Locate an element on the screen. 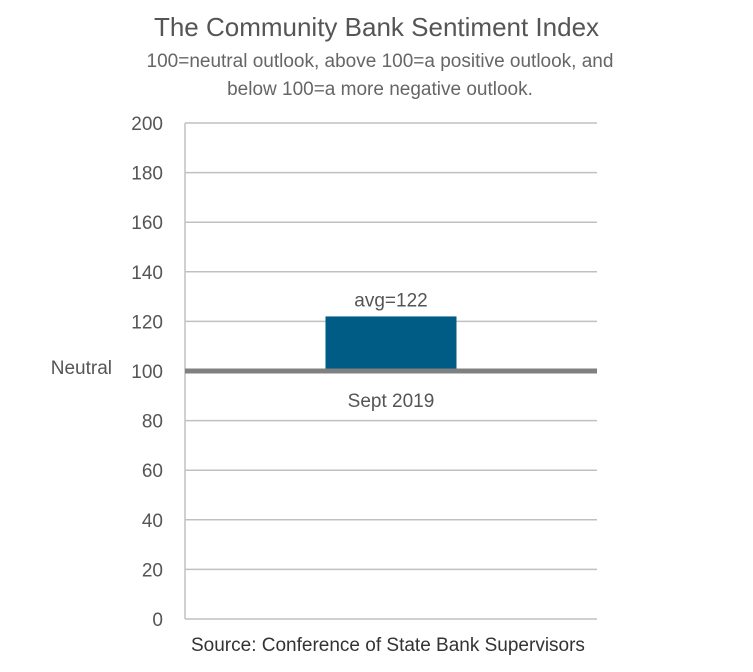  chart-title: The Community Bank Sentiment Index is located at coordinates (376, 27).